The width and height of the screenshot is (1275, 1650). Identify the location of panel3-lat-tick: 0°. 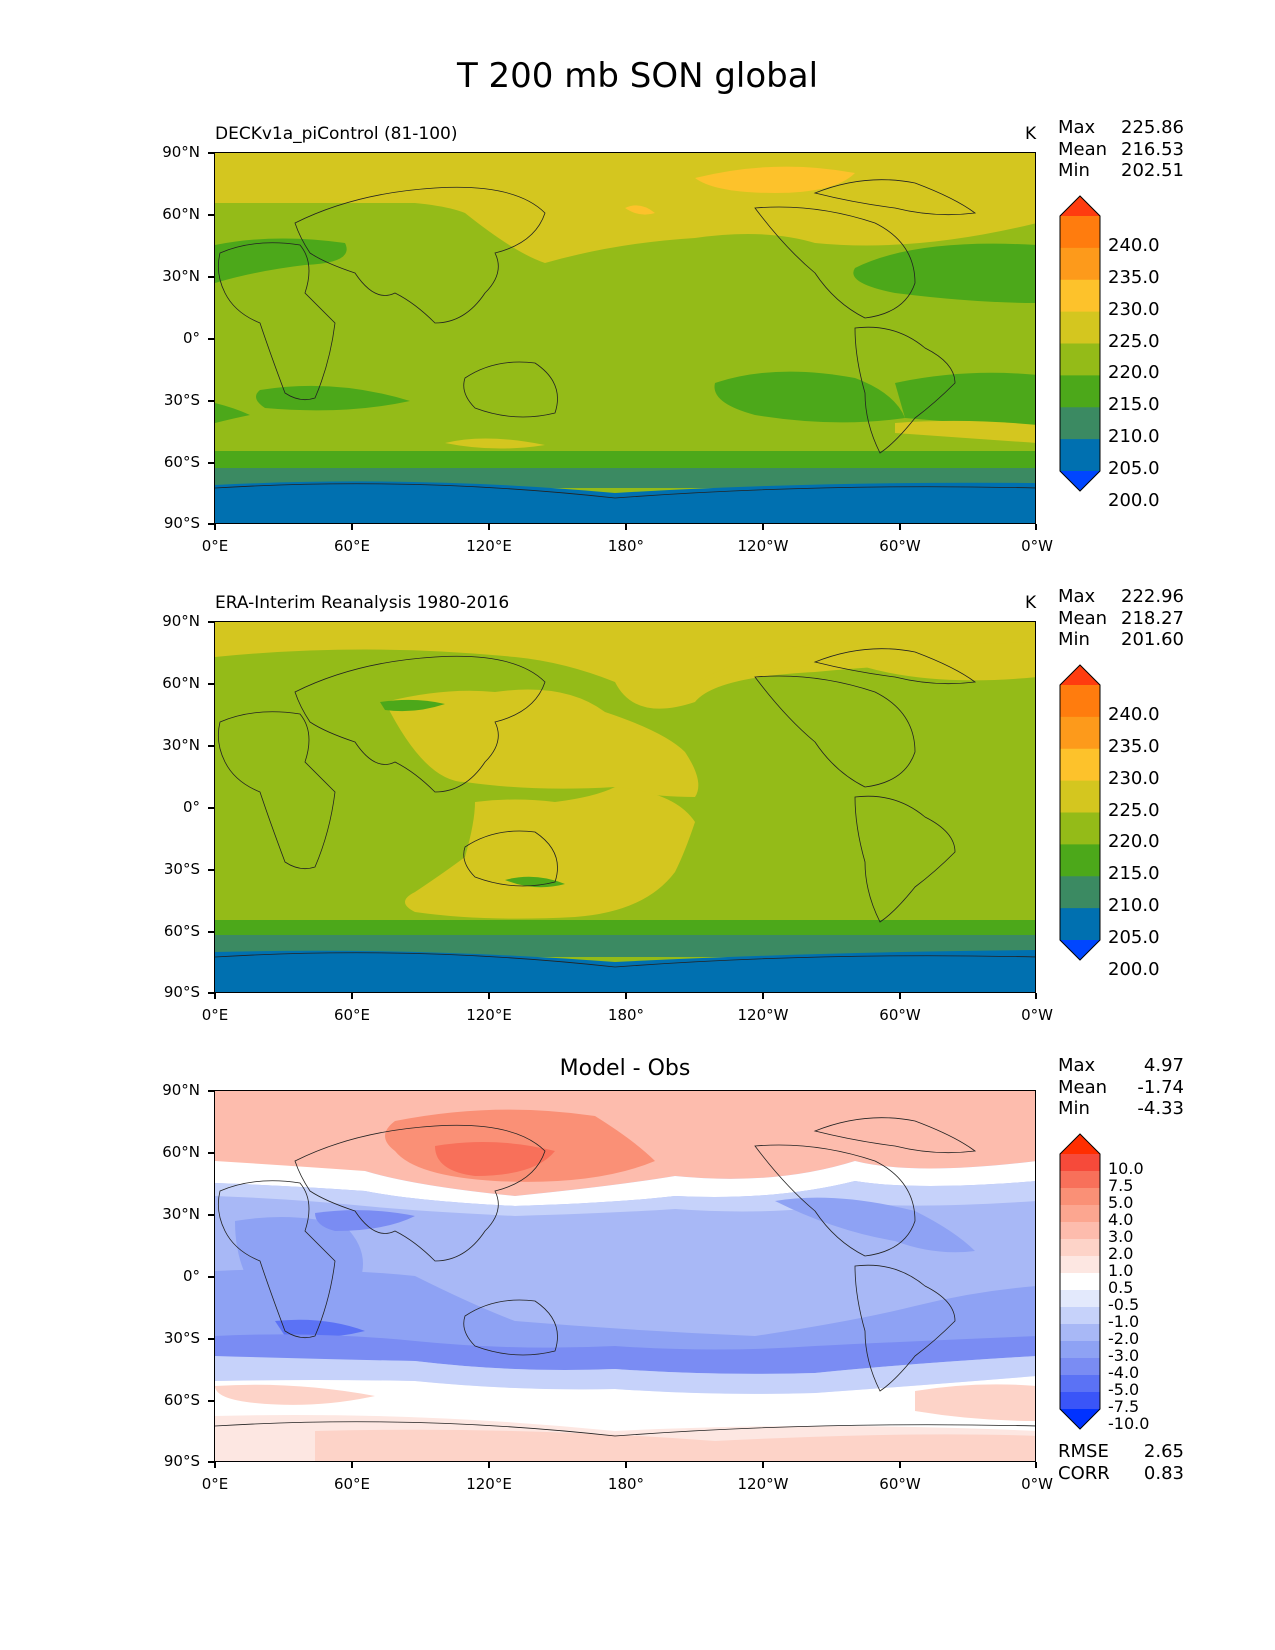
(191, 1276).